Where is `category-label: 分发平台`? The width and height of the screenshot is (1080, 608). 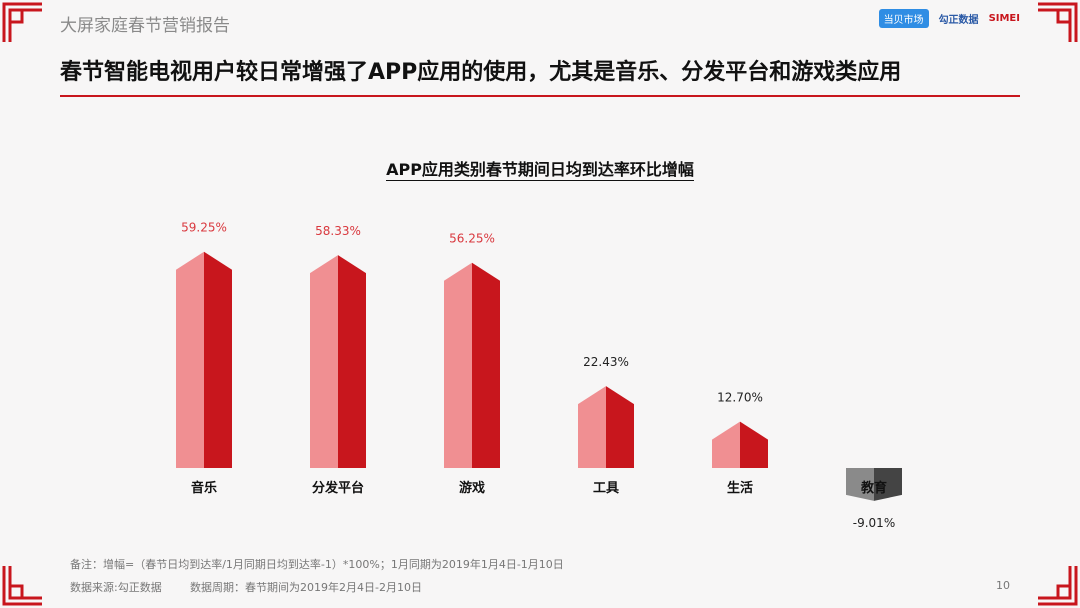
category-label: 分发平台 is located at coordinates (338, 488).